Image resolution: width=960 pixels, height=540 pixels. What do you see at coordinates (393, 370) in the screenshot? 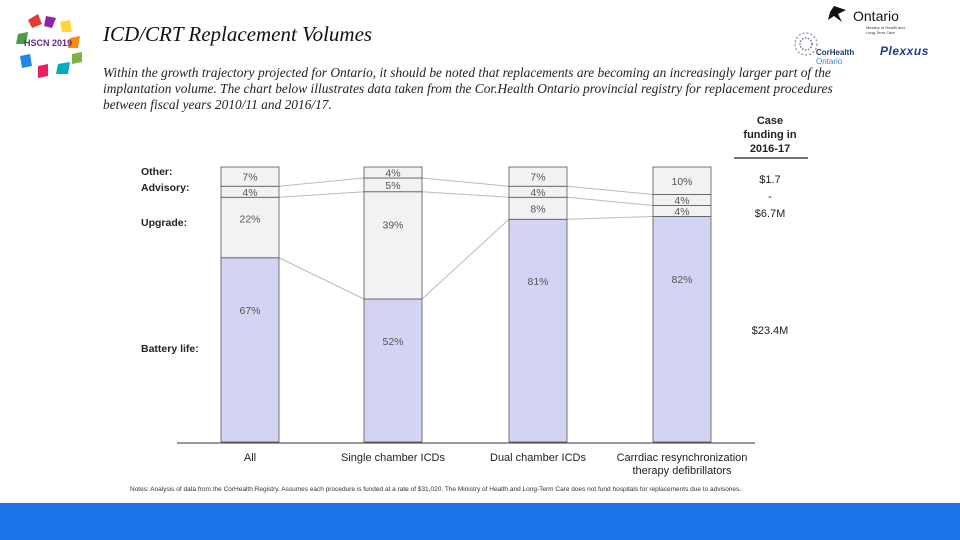
I see `bar-battery-life-single-chamber-icds` at bounding box center [393, 370].